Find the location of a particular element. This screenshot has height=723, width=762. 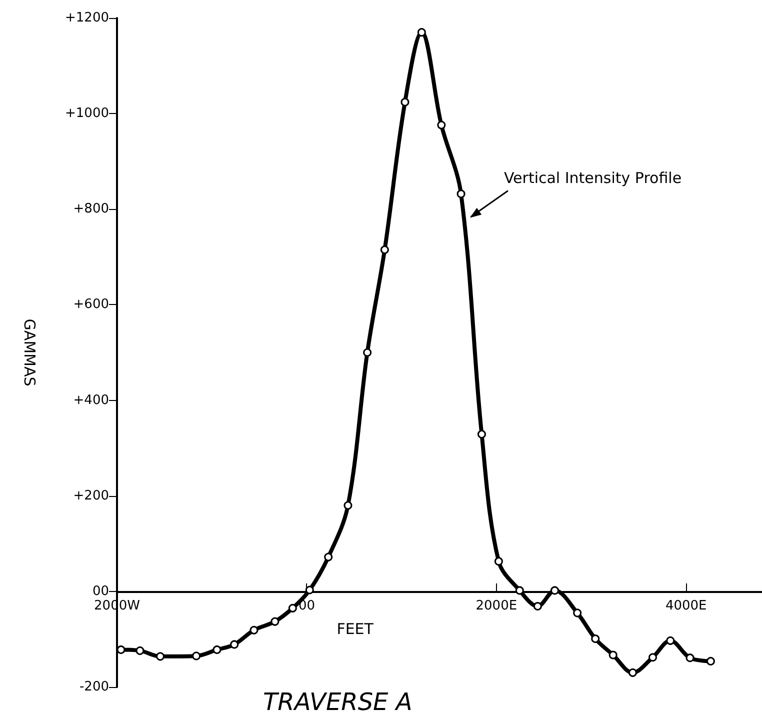

x-tick-label: 2000E is located at coordinates (497, 606).